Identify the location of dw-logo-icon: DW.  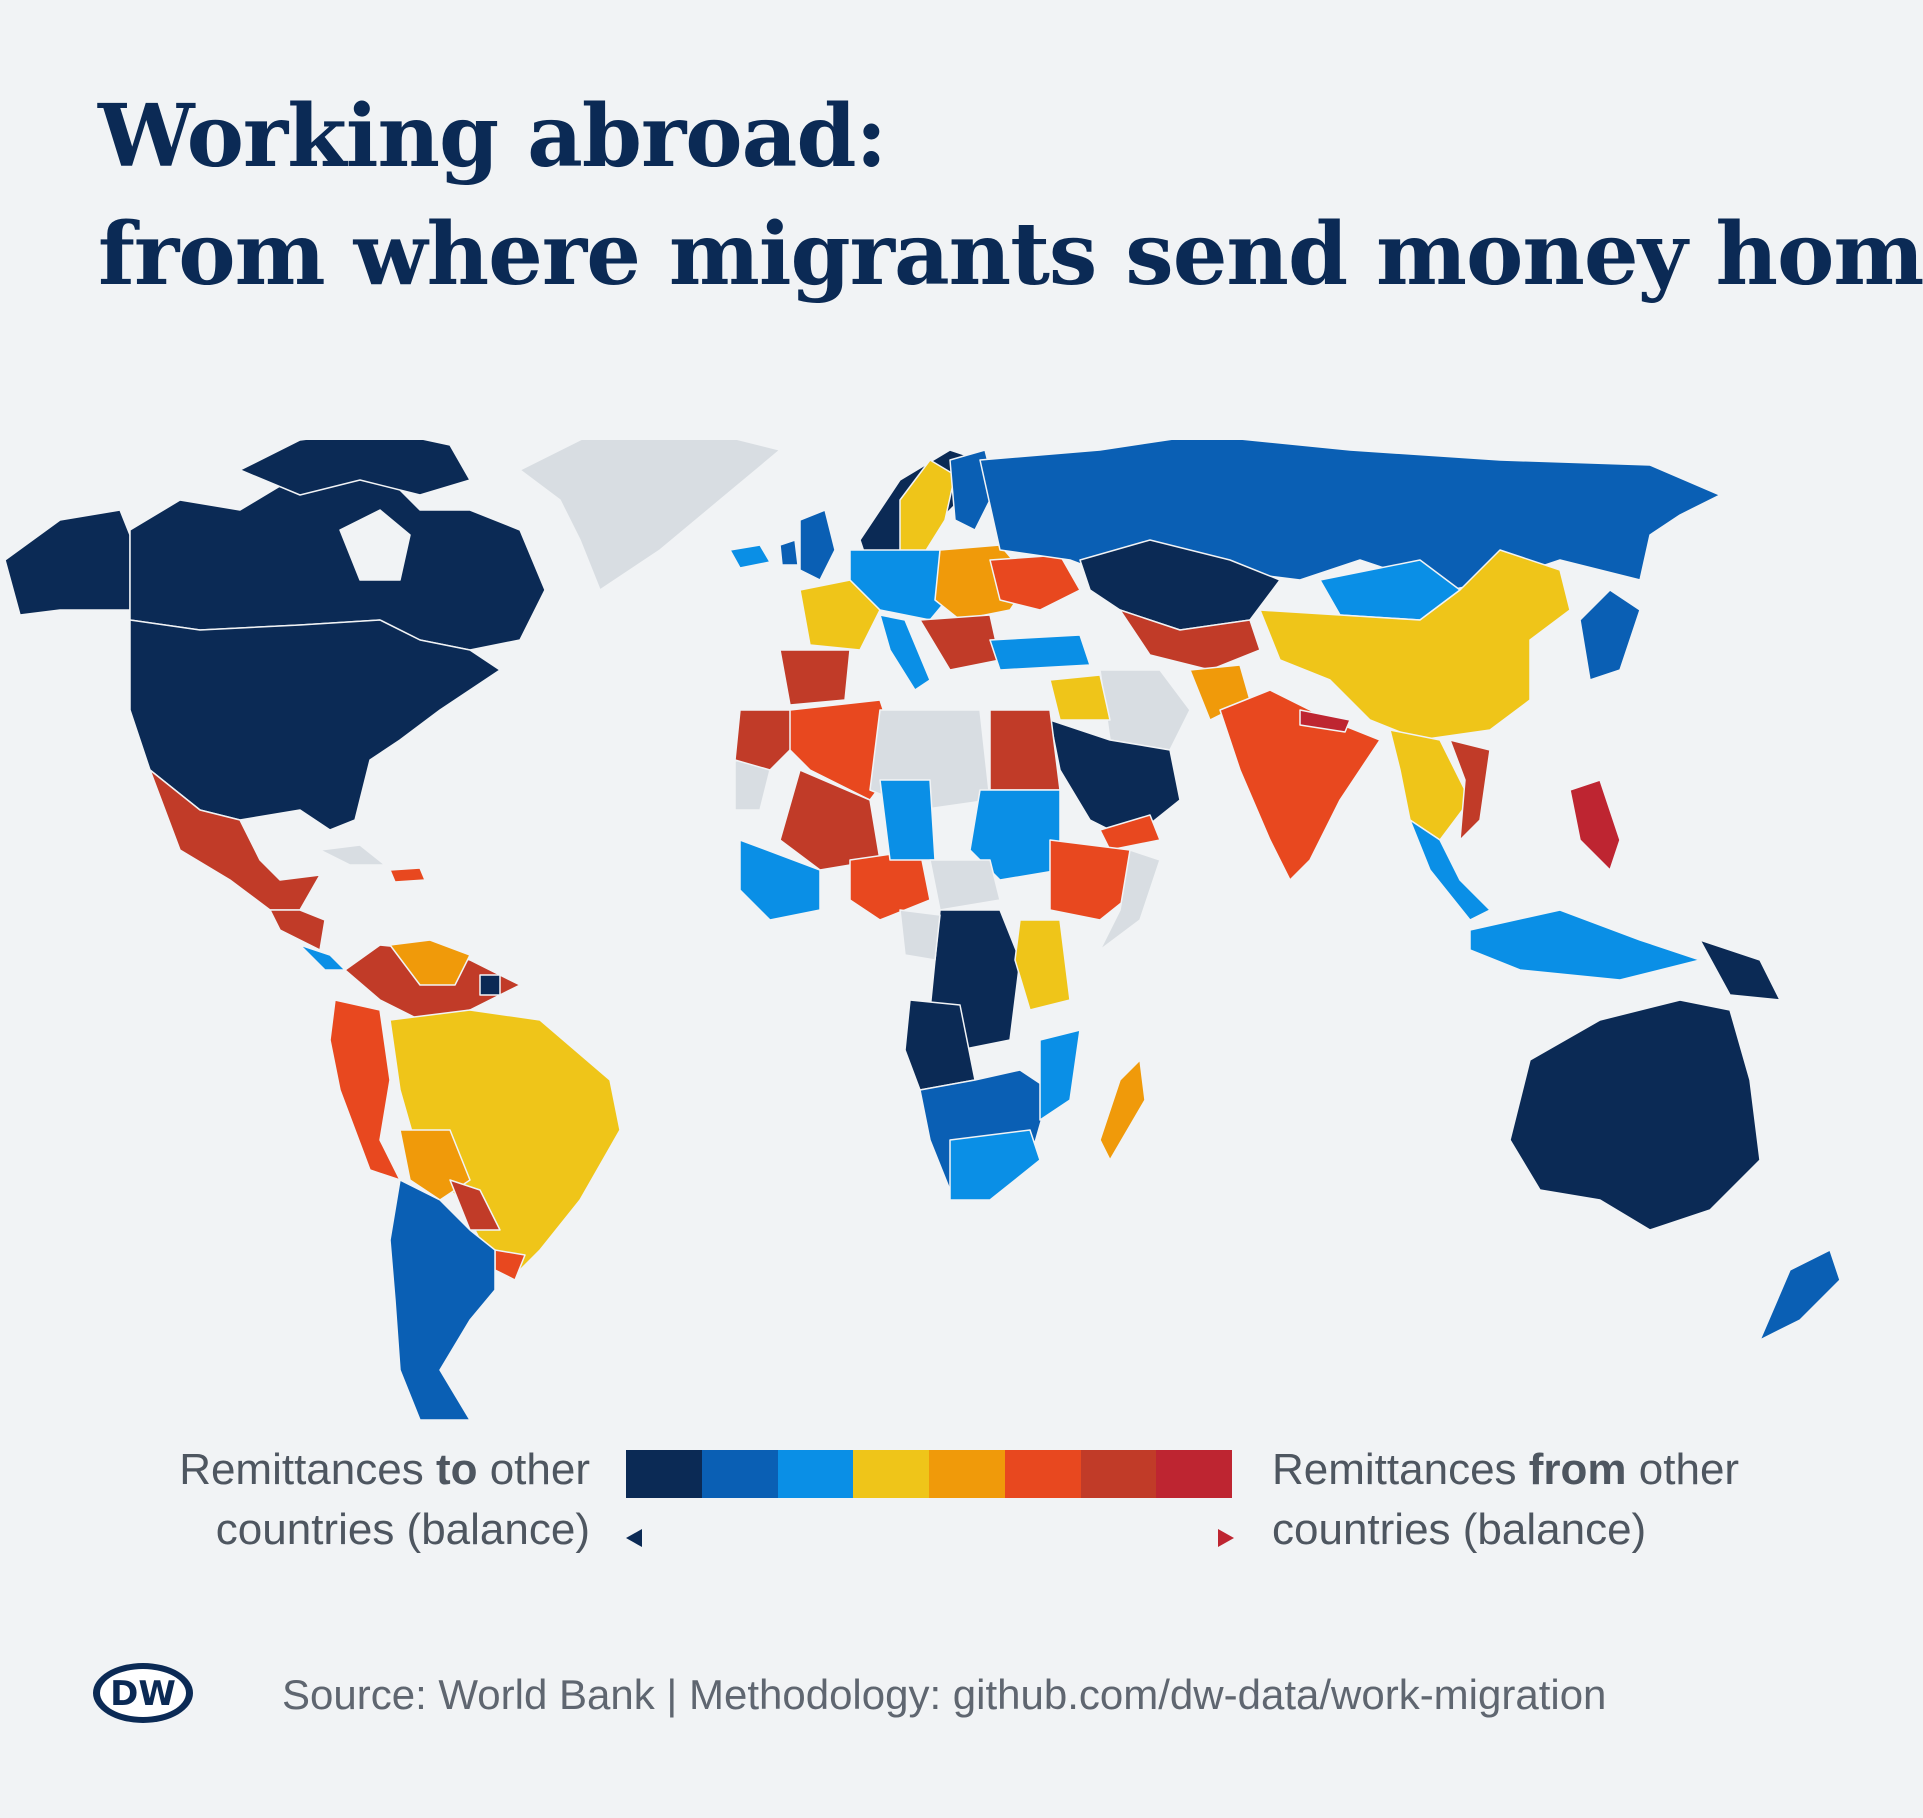
(143, 1693).